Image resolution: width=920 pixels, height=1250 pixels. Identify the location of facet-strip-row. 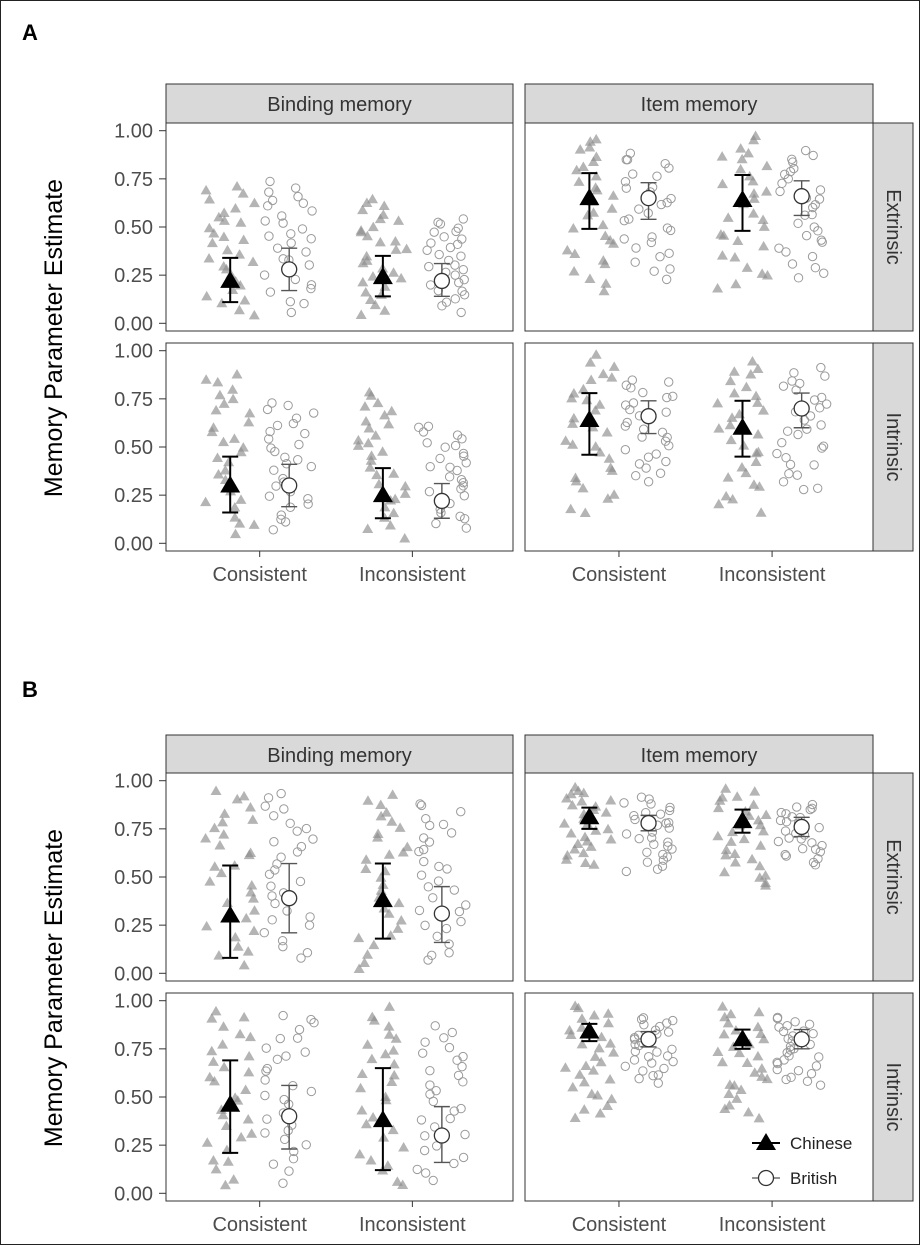
(893, 1097).